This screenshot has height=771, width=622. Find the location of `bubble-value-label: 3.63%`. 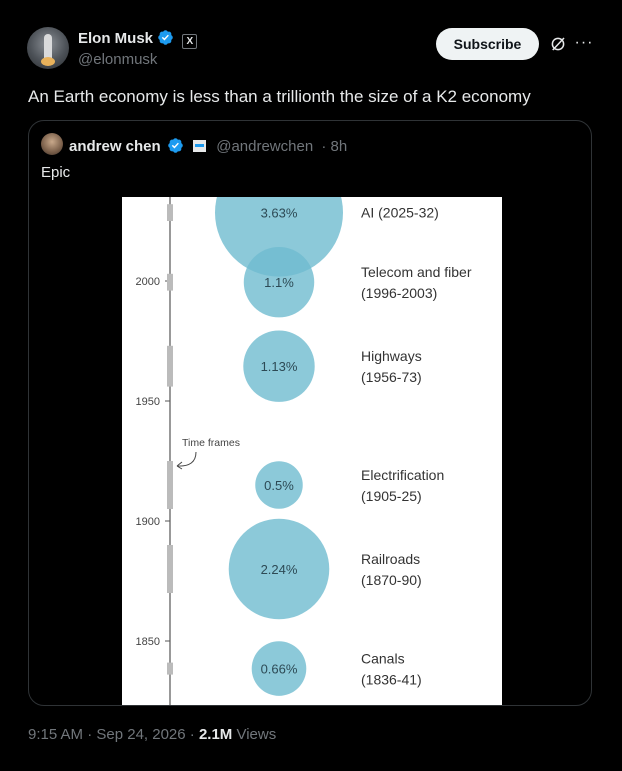

bubble-value-label: 3.63% is located at coordinates (279, 213).